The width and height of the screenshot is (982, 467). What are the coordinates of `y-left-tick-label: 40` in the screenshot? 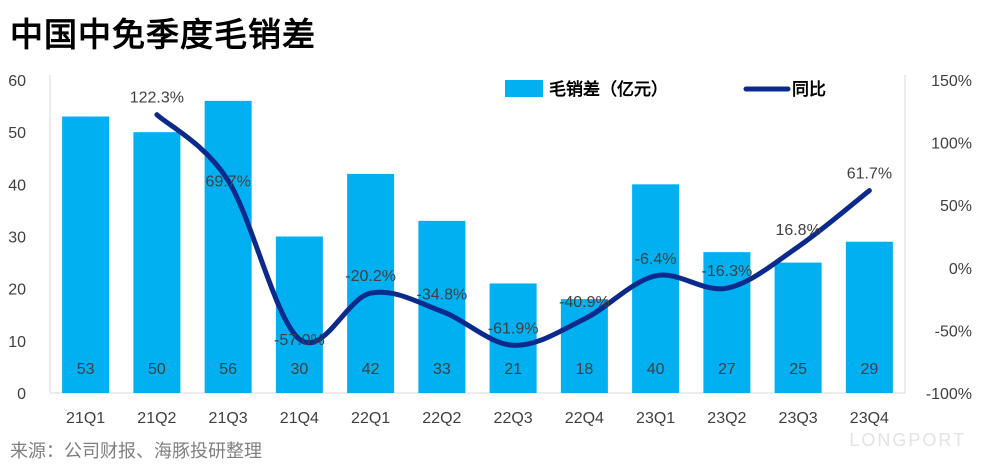 It's located at (17, 185).